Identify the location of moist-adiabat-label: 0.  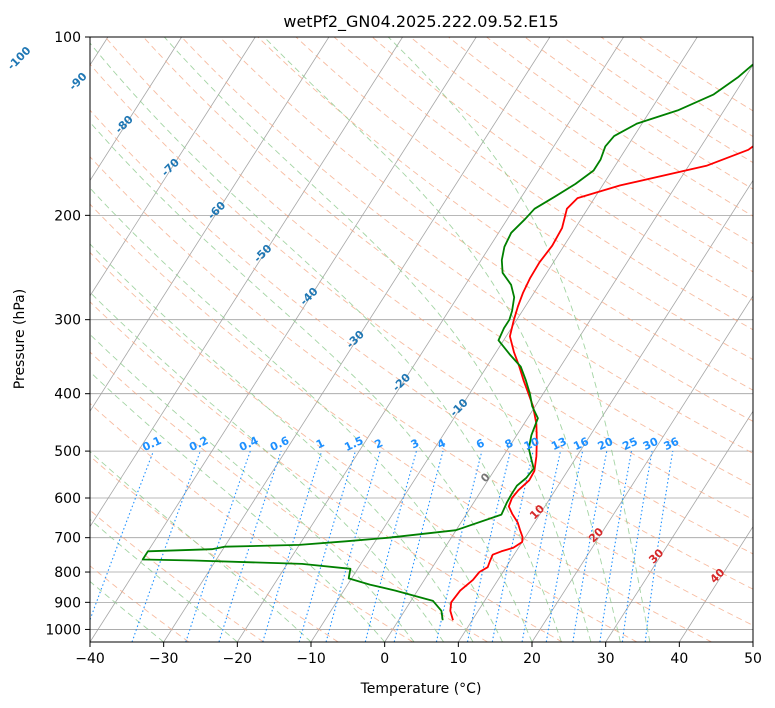
(485, 477).